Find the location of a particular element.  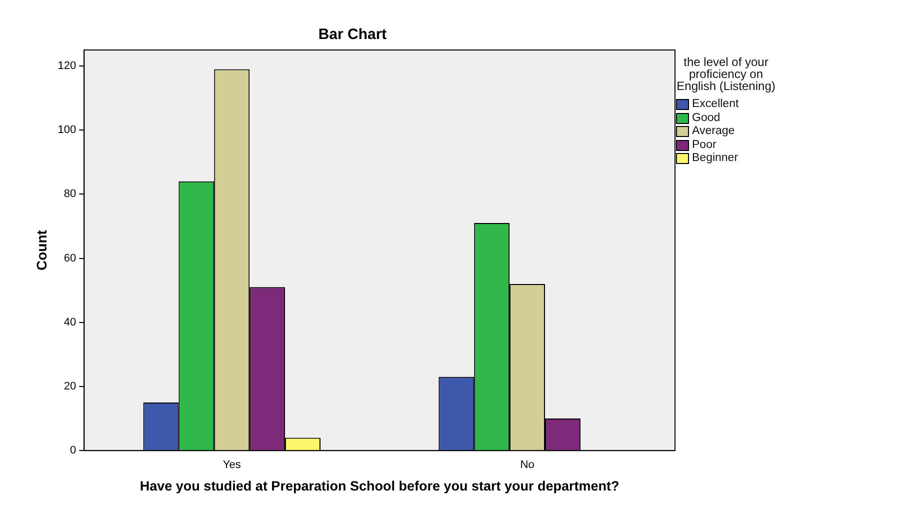

y-tick-label: 60 is located at coordinates (70, 258).